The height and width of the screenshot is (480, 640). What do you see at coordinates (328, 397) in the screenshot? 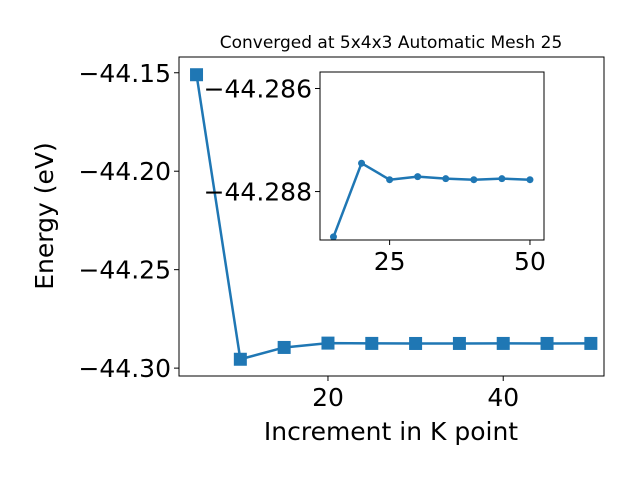
I see `main-x-tick-label: 20` at bounding box center [328, 397].